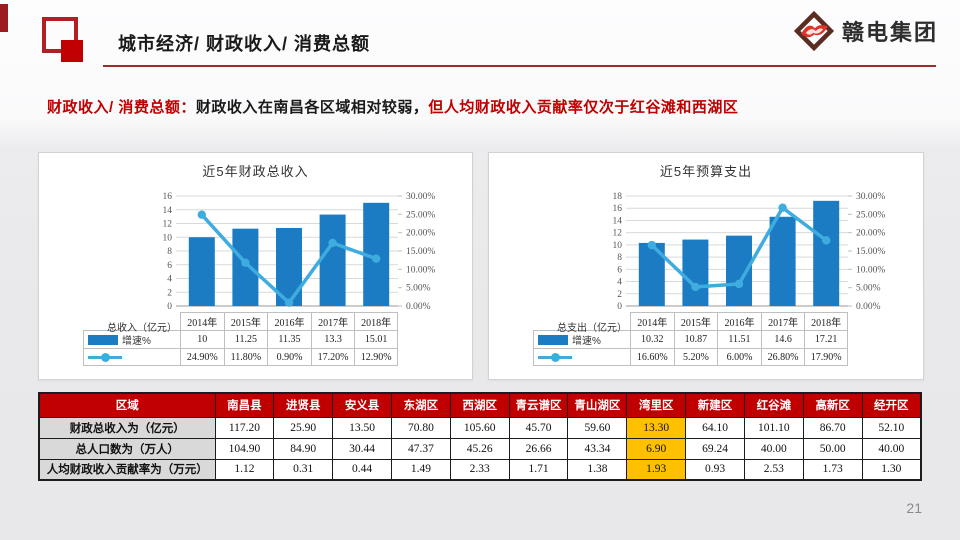 The height and width of the screenshot is (540, 960). Describe the element at coordinates (245, 339) in the screenshot. I see `bar-value: 11.25` at that location.